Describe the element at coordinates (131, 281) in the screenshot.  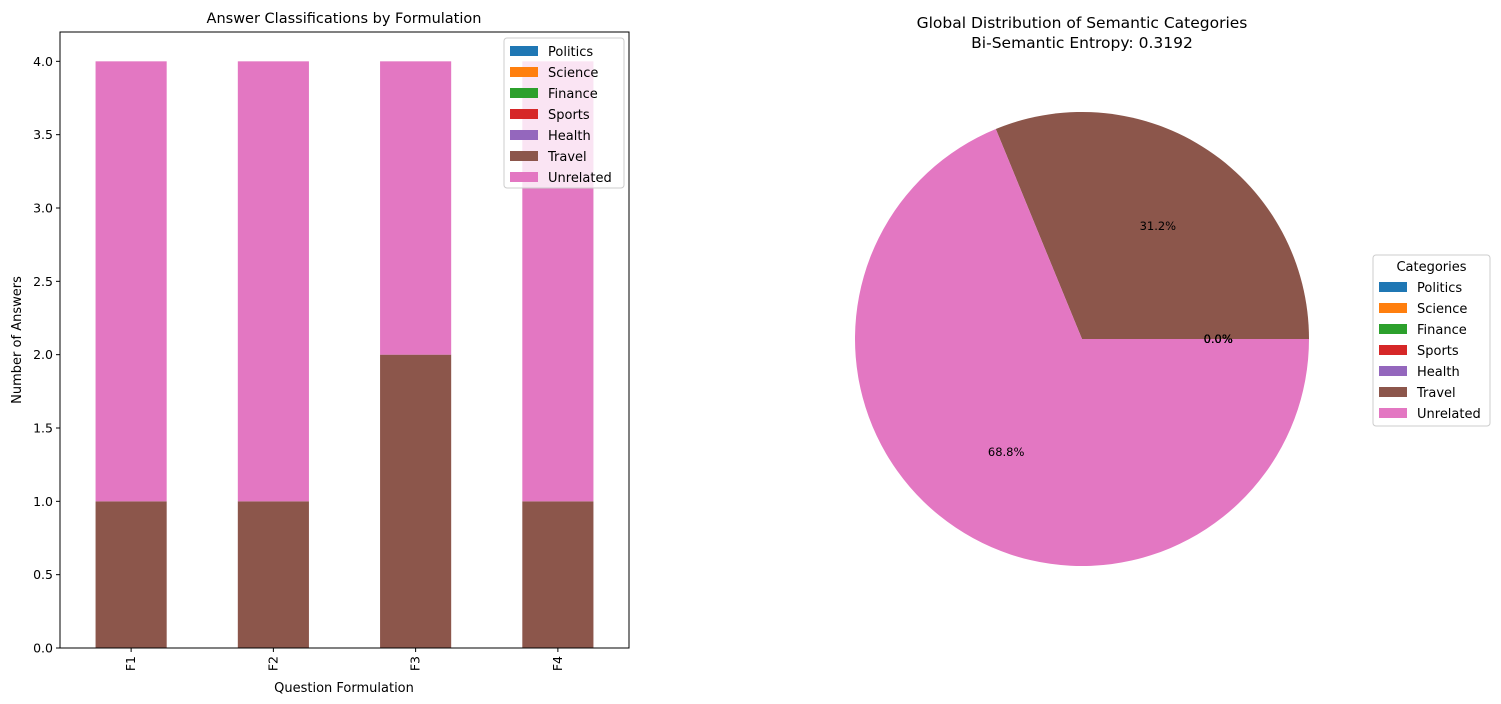
I see `bar-segment-F1-unrelated` at that location.